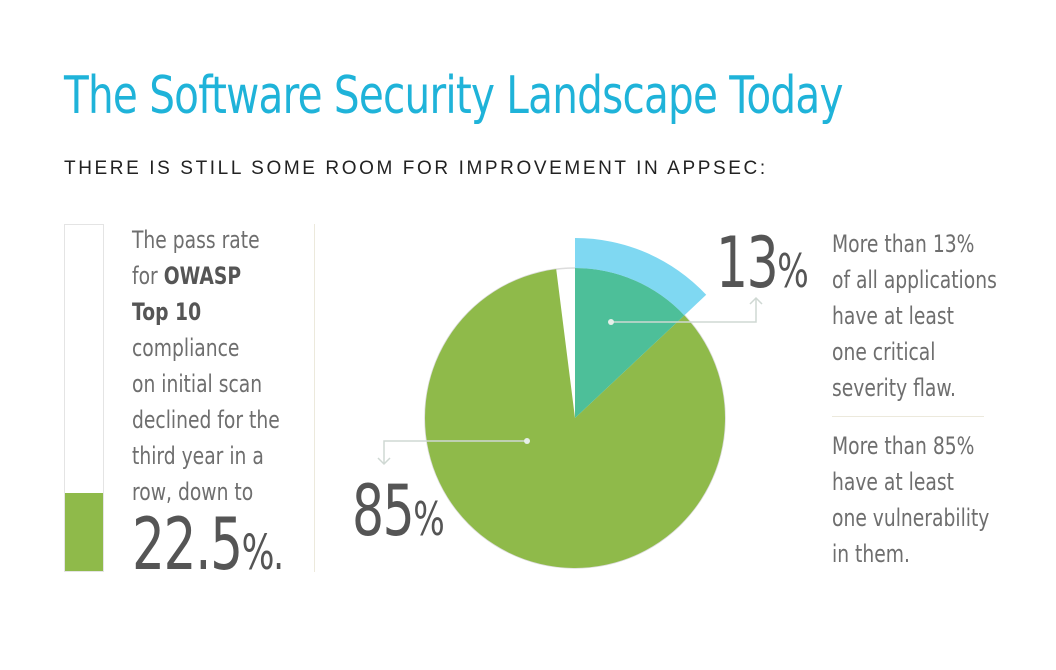  Describe the element at coordinates (384, 461) in the screenshot. I see `arrow-85-icon` at that location.